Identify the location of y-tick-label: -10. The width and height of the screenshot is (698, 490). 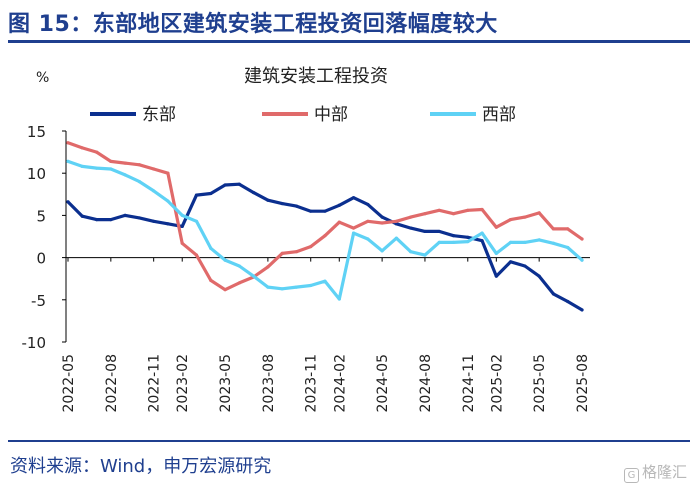
(34, 343).